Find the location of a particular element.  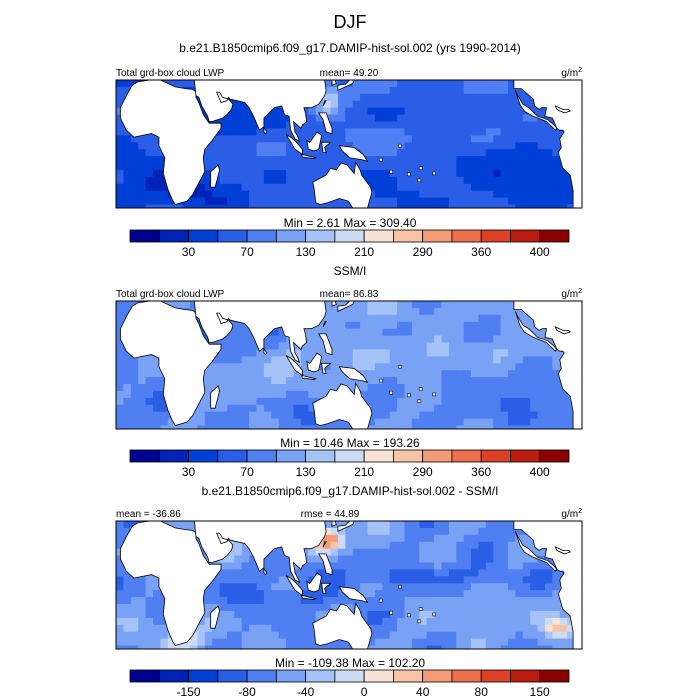

panel2-colorbar: 30 70 130 210 290 360 400 is located at coordinates (349, 464).